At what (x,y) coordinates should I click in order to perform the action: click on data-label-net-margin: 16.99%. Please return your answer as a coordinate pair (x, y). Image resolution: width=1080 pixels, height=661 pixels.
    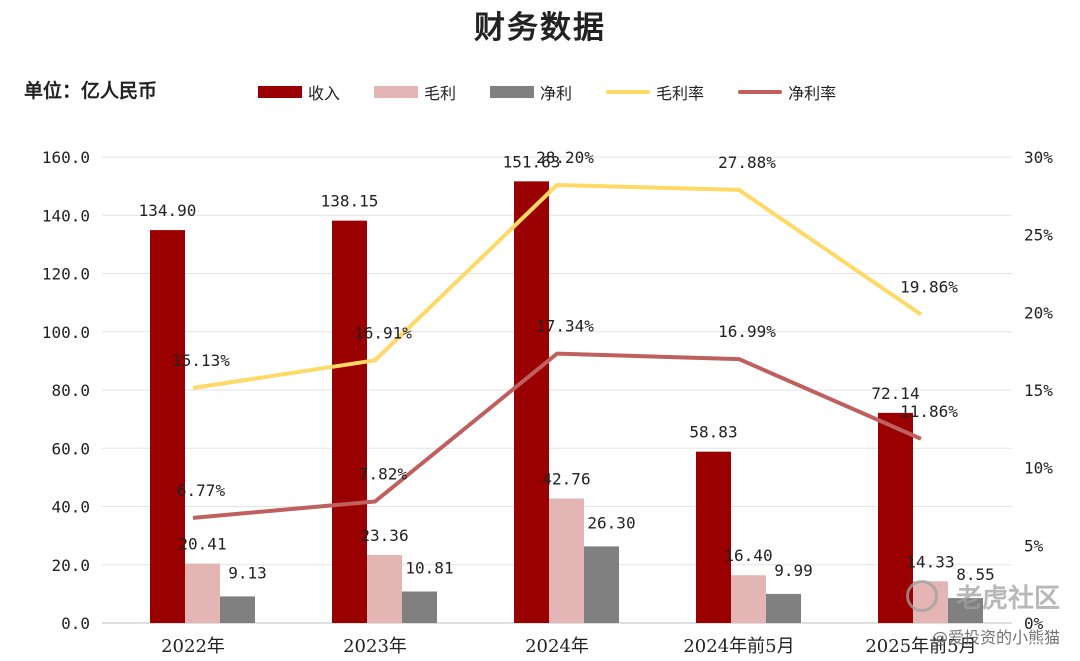
    Looking at the image, I should click on (747, 331).